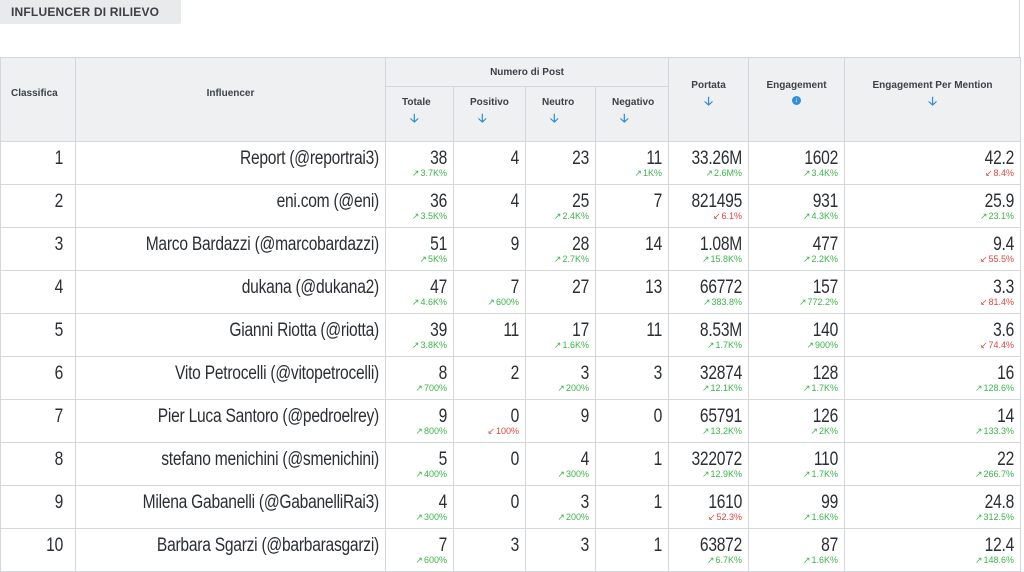 The width and height of the screenshot is (1024, 572). I want to click on totale-delta-value: 5K%, so click(437, 259).